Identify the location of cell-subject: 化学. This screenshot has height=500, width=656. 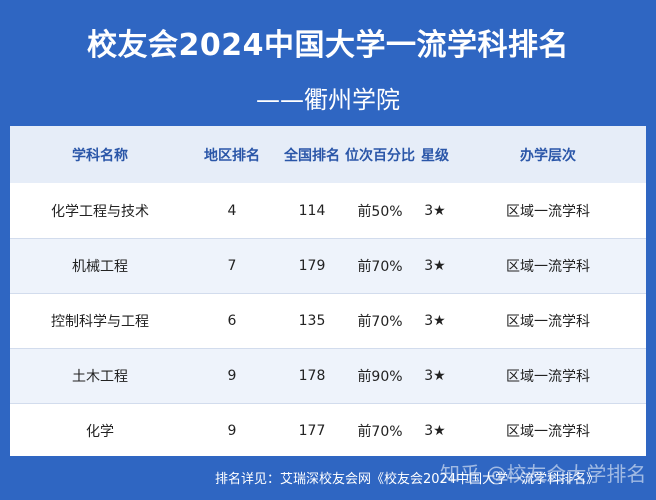
(100, 432).